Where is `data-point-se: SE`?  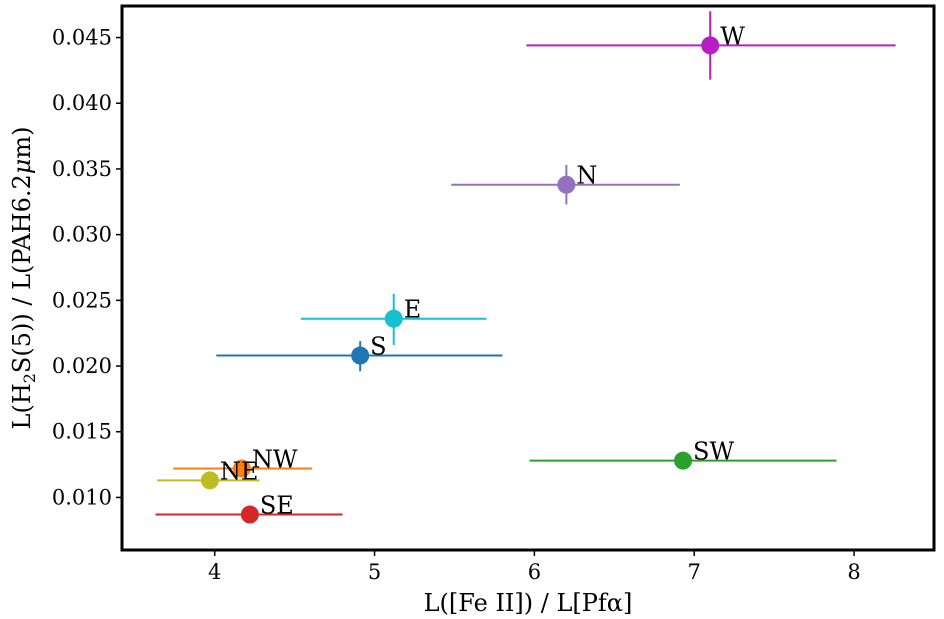 data-point-se: SE is located at coordinates (249, 508).